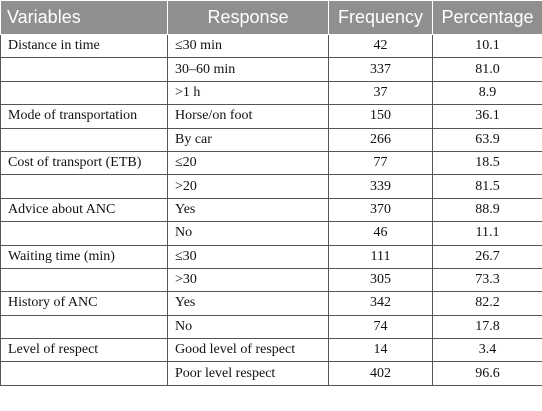  What do you see at coordinates (487, 303) in the screenshot?
I see `cell-percentage: 82.2` at bounding box center [487, 303].